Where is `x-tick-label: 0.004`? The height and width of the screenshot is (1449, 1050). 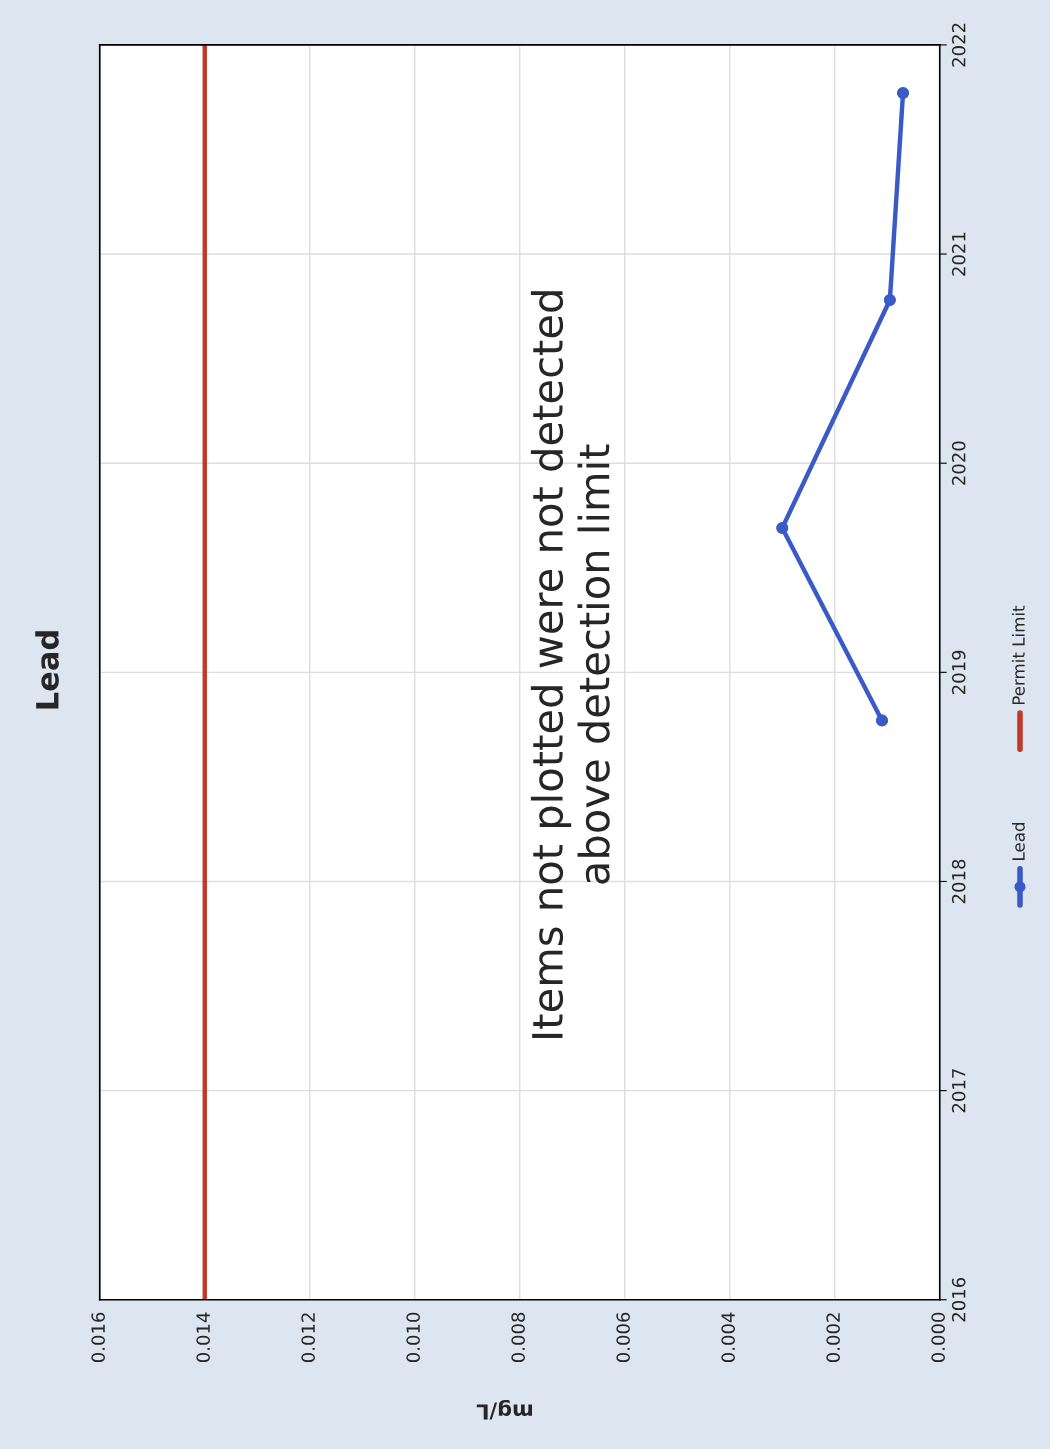
x-tick-label: 0.004 is located at coordinates (728, 1337).